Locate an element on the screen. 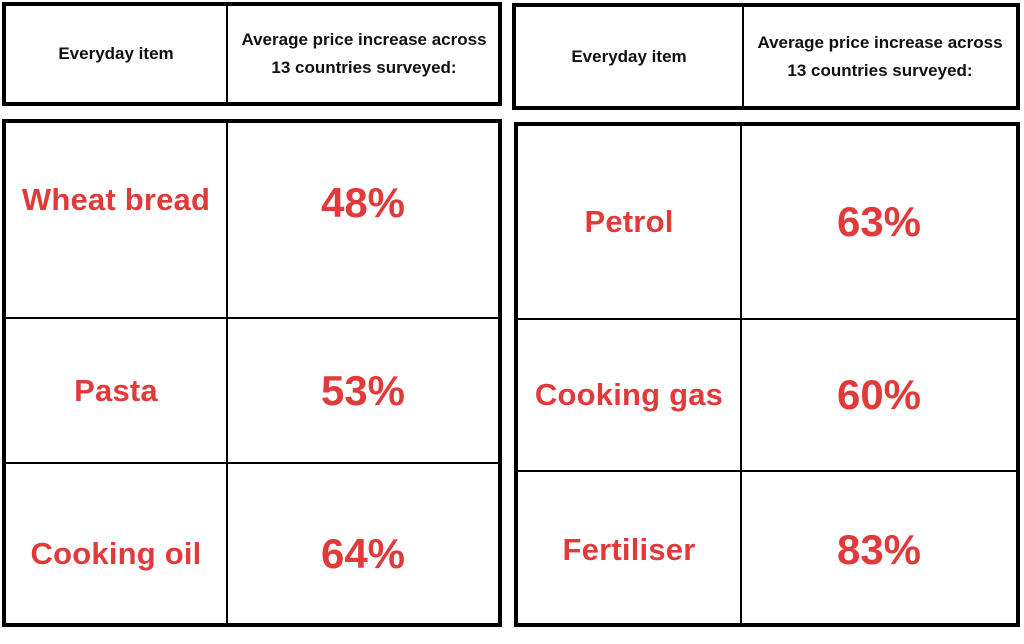 This screenshot has height=644, width=1024. left-header-divider is located at coordinates (227, 54).